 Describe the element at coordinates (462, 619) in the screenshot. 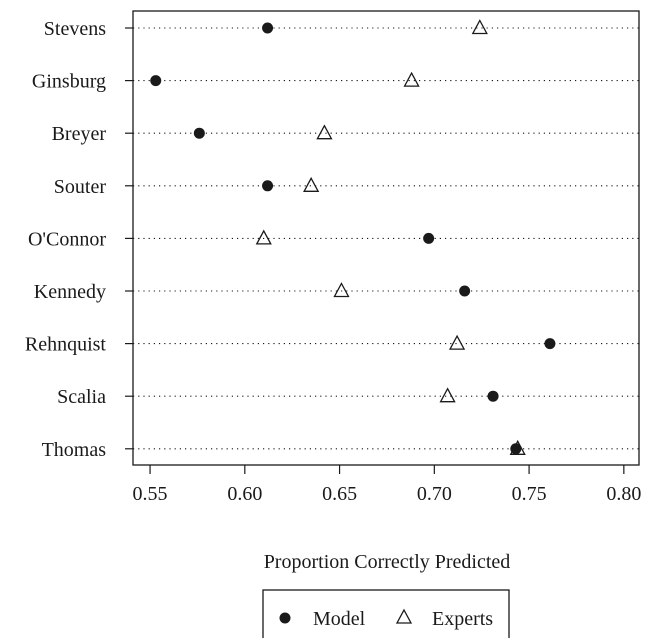

I see `legend-experts-label: Experts` at that location.